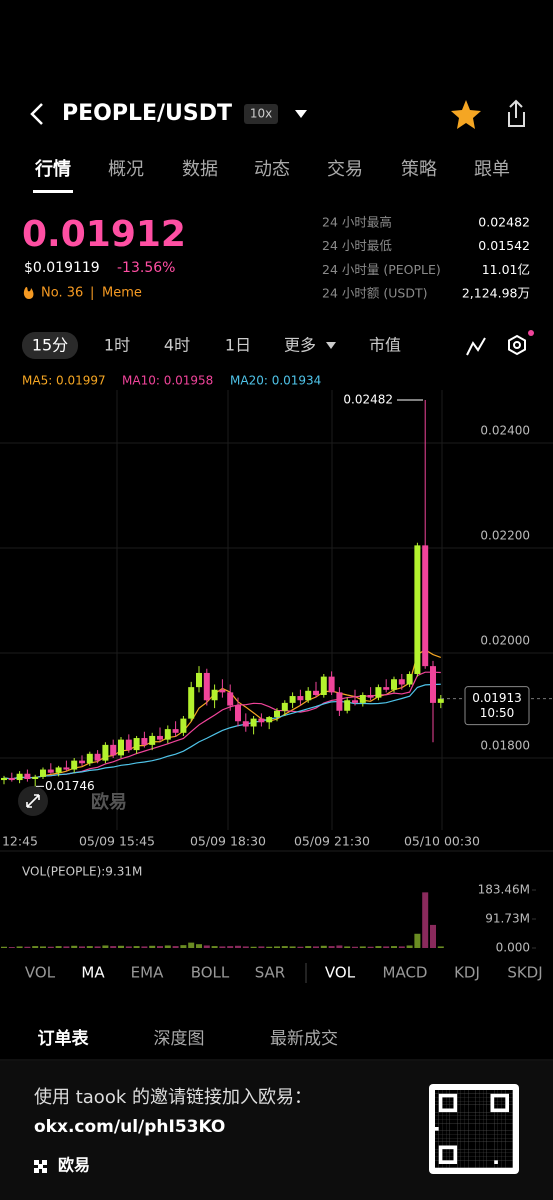  I want to click on back-button, so click(36, 114).